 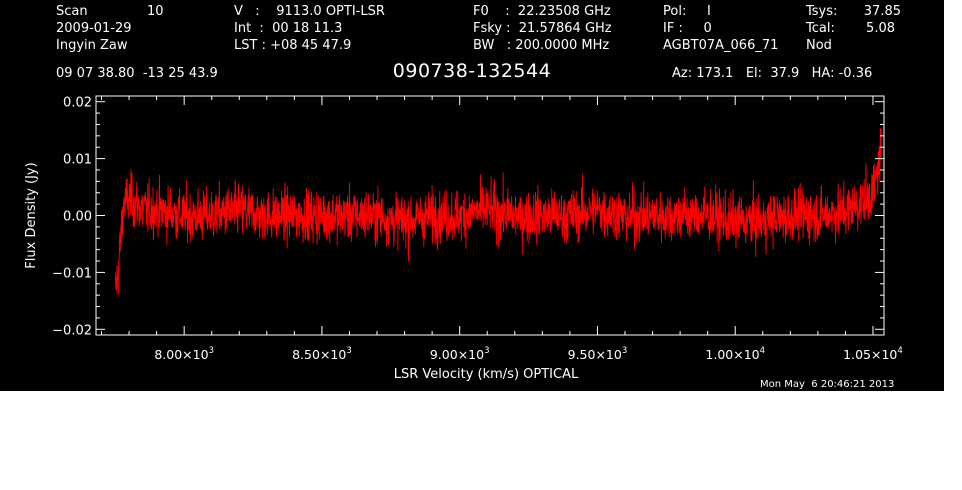 I want to click on y-axis-label: Flux Density (Jy), so click(x=31, y=215).